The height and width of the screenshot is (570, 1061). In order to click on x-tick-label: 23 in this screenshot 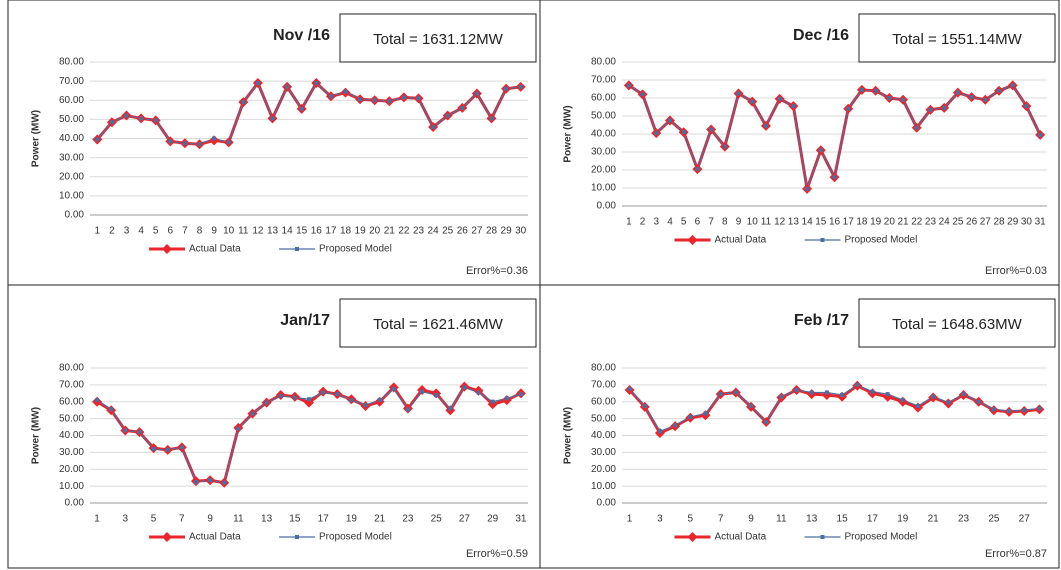, I will do `click(931, 222)`.